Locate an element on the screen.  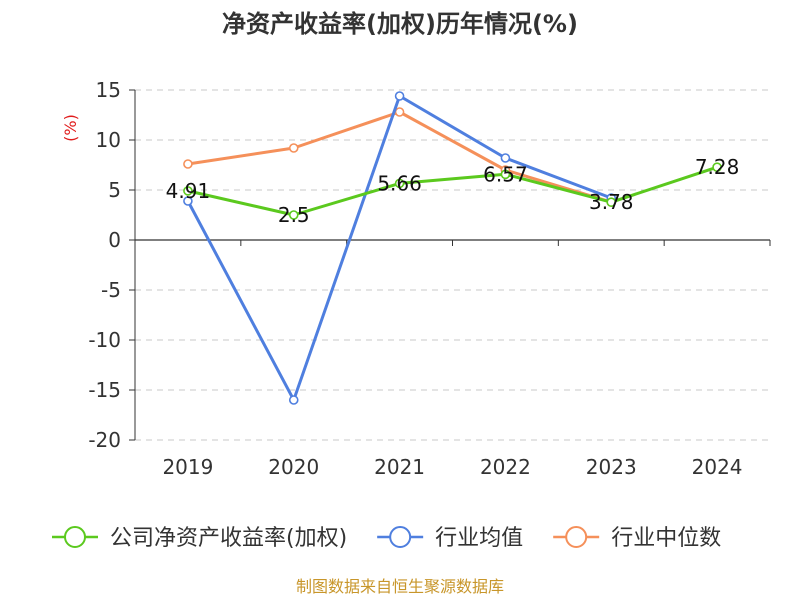
legend-label: 公司净资产收益率(加权) is located at coordinates (228, 538).